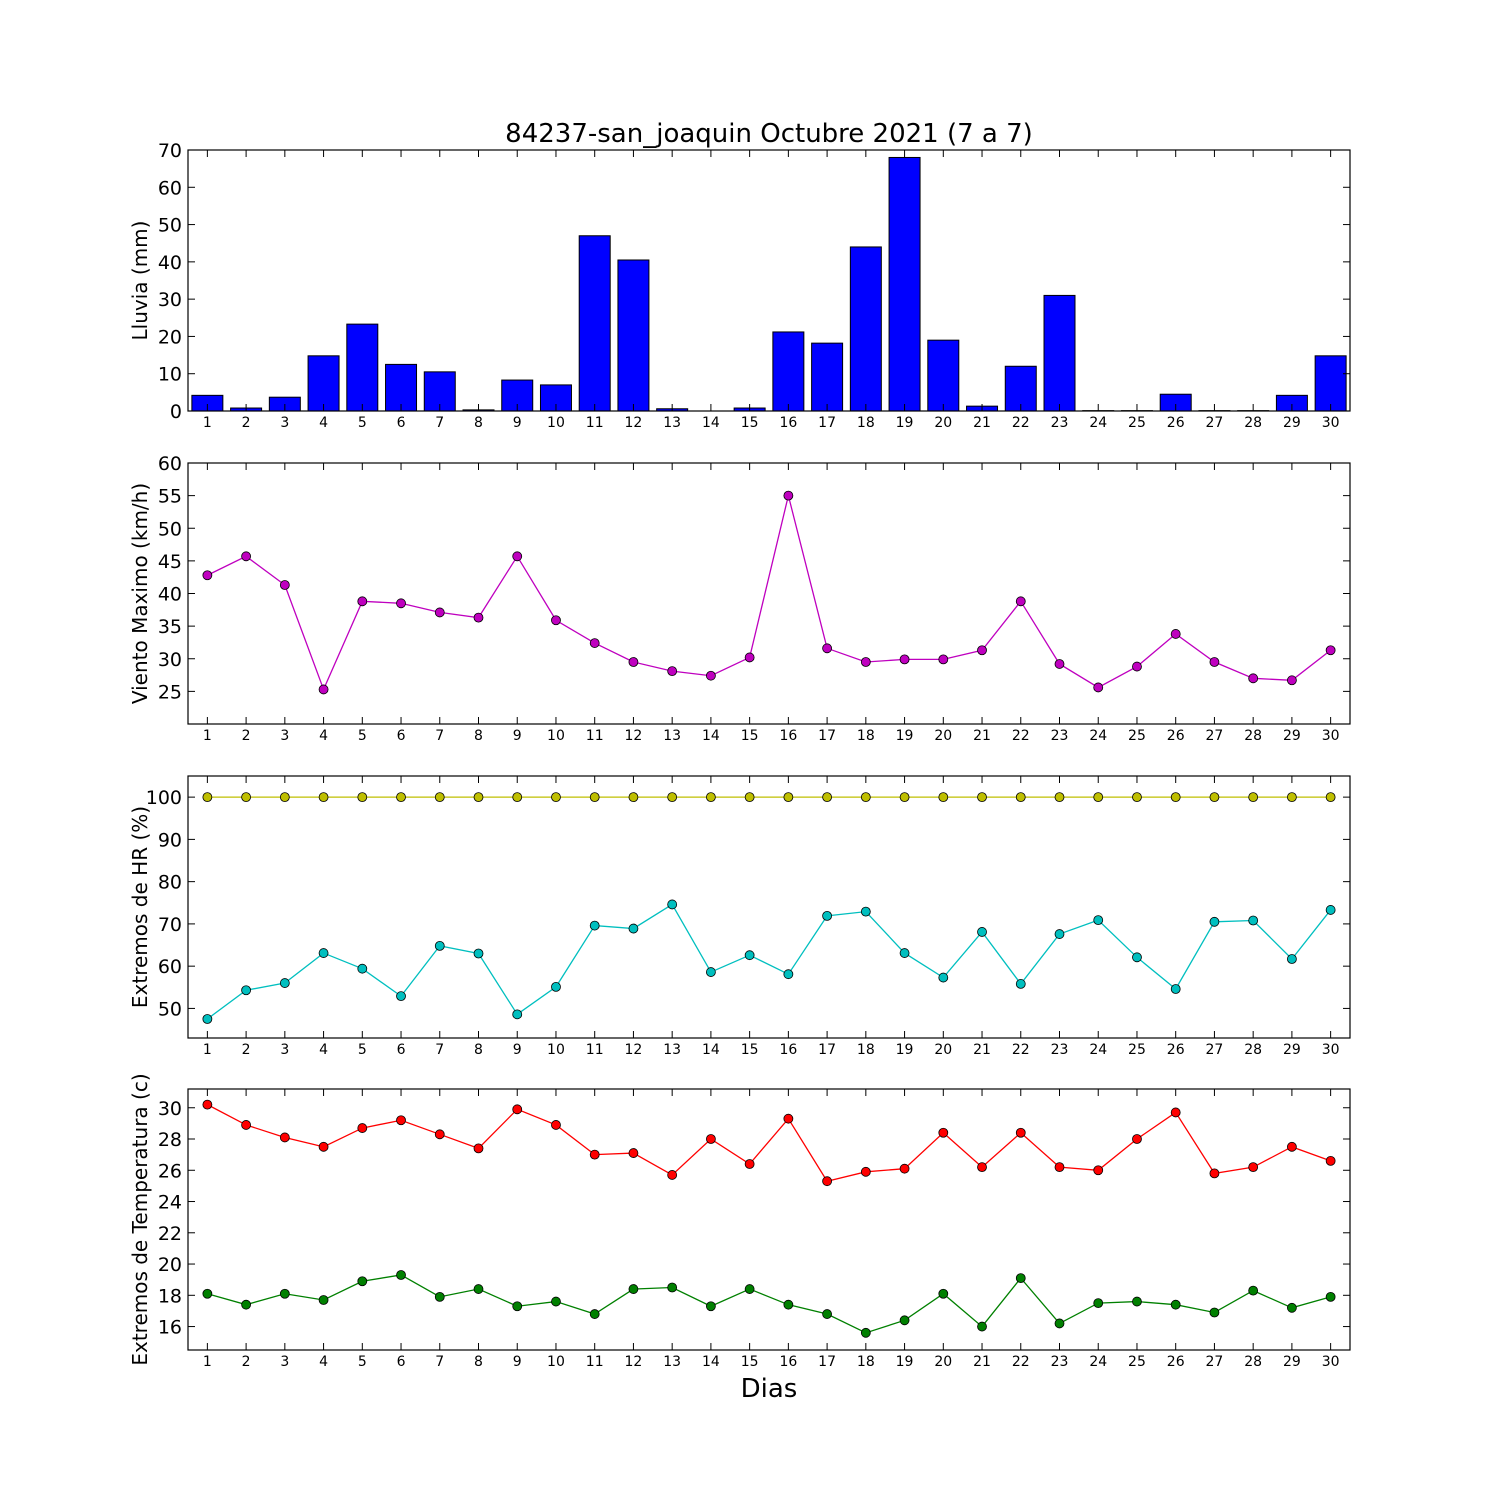 This screenshot has height=1500, width=1500. I want to click on x-tick-label: 14, so click(711, 423).